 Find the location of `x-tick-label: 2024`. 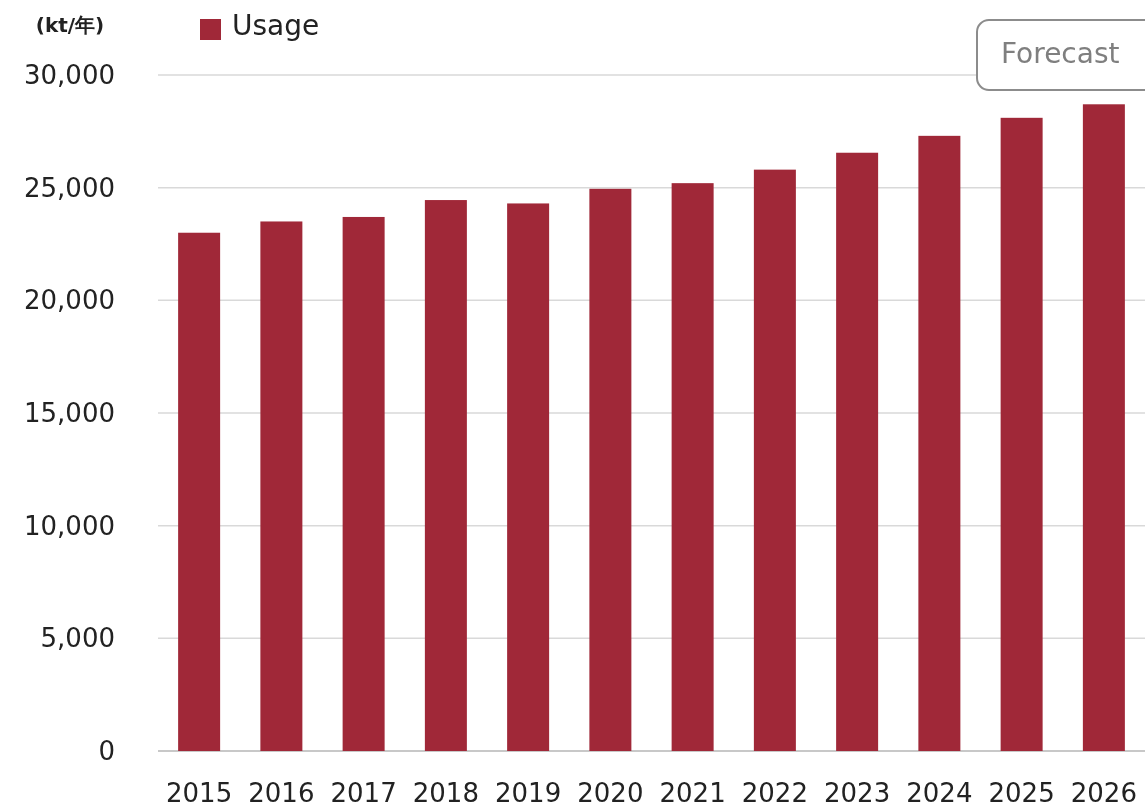

x-tick-label: 2024 is located at coordinates (939, 793).